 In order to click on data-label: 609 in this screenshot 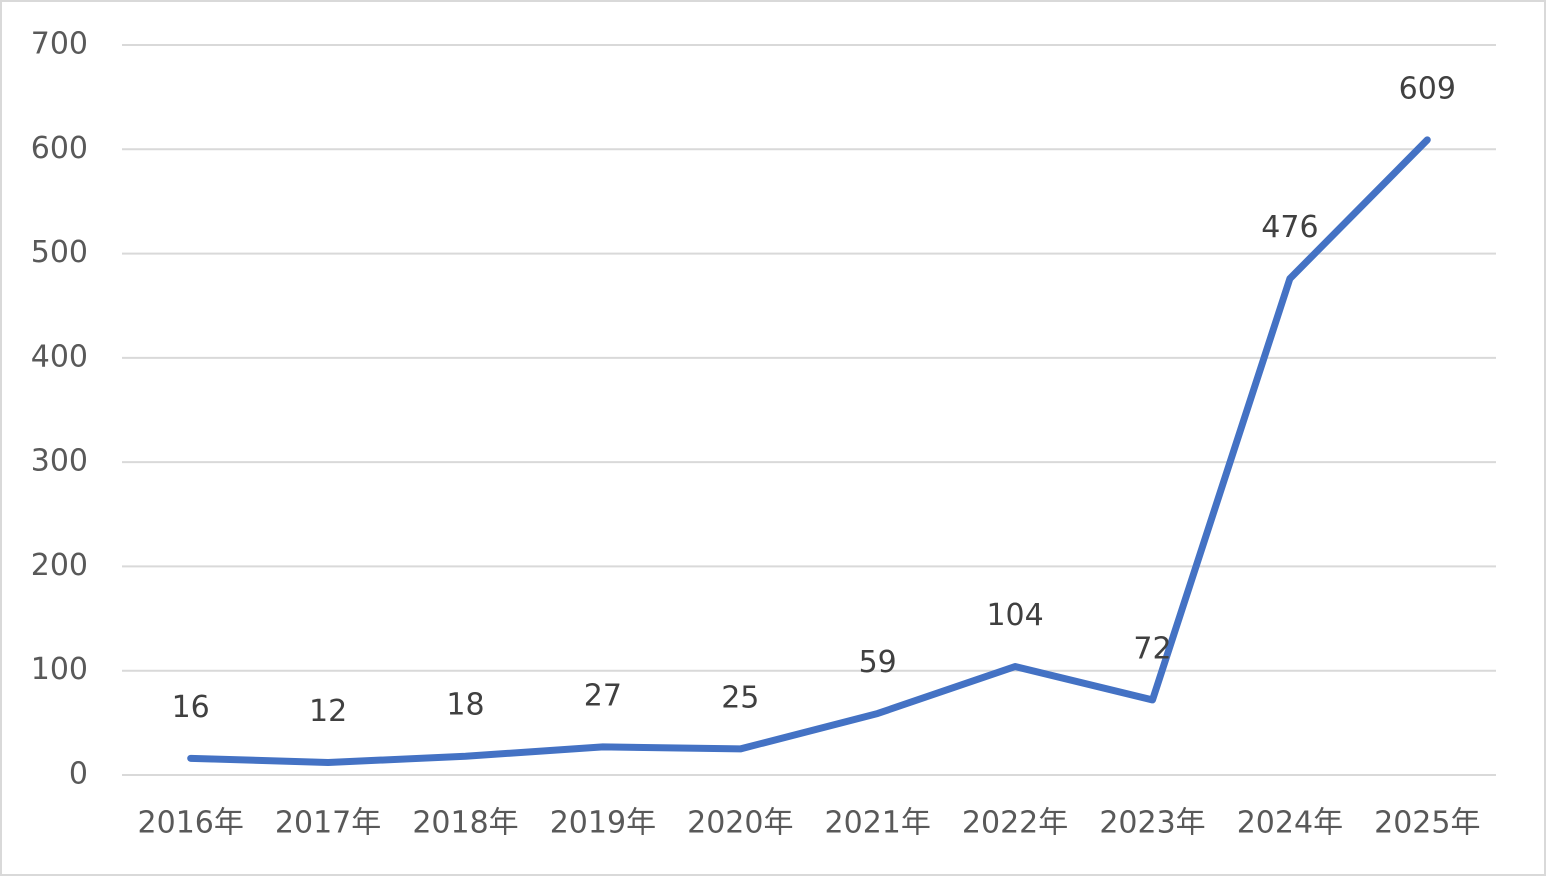, I will do `click(1427, 88)`.